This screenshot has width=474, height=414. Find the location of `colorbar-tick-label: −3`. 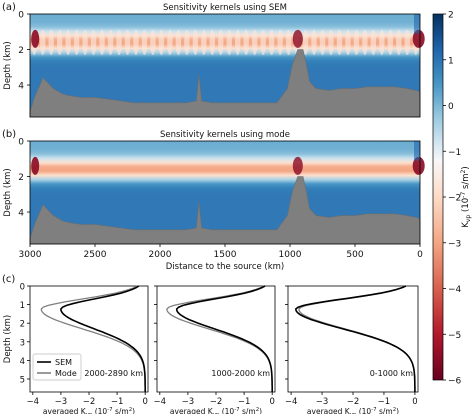

colorbar-tick-label: −3 is located at coordinates (454, 244).